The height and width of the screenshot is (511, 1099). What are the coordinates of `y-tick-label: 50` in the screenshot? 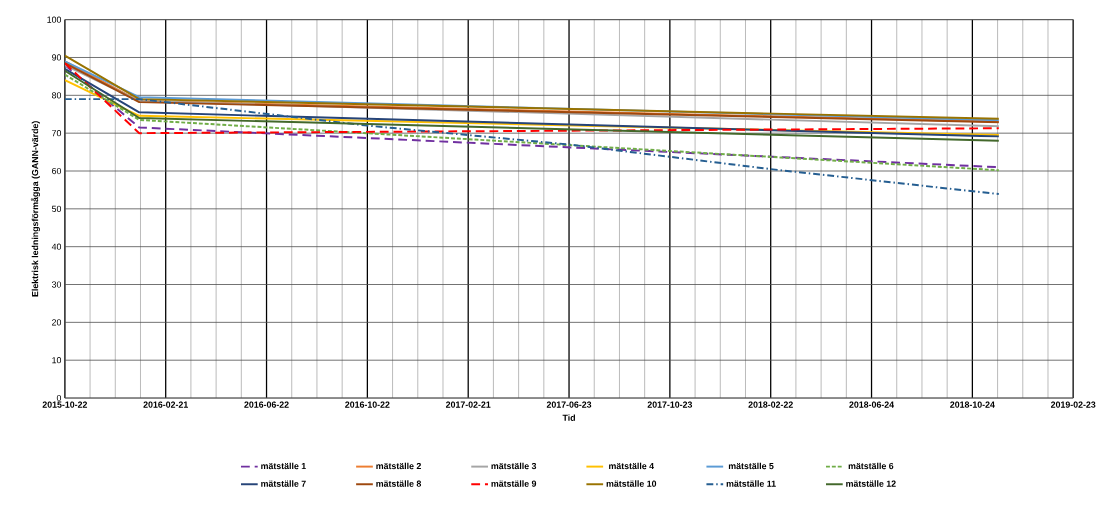 It's located at (56, 208).